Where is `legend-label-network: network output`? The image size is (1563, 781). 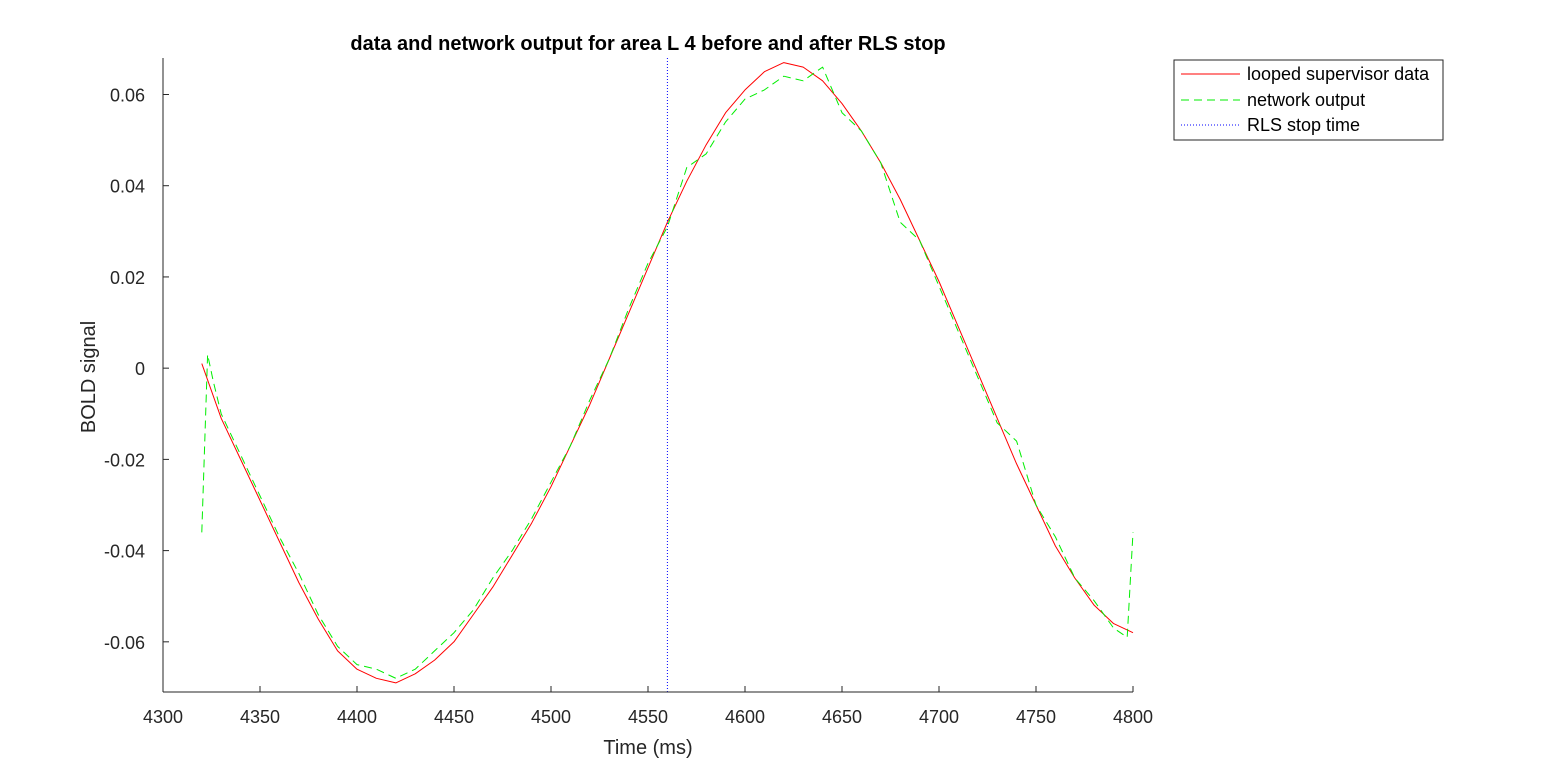 legend-label-network: network output is located at coordinates (1306, 100).